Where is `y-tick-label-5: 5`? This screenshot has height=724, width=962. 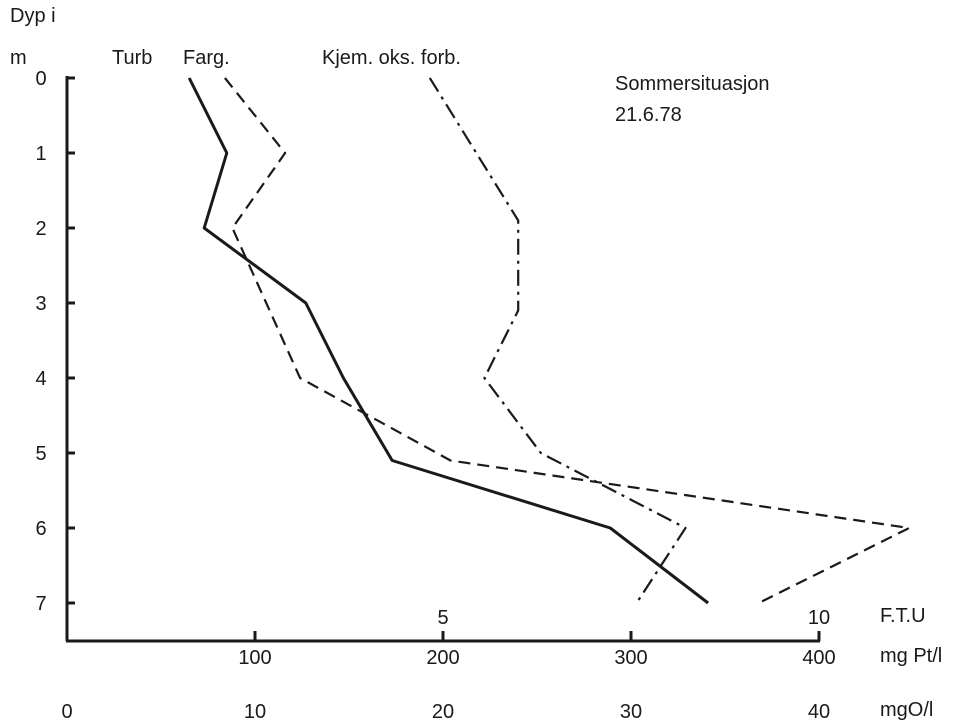
y-tick-label-5: 5 is located at coordinates (40, 454).